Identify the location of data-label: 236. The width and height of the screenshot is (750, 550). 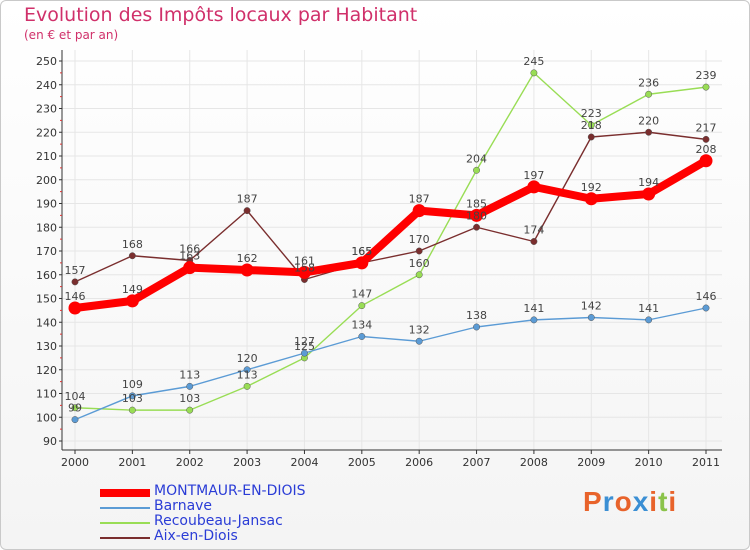
(648, 82).